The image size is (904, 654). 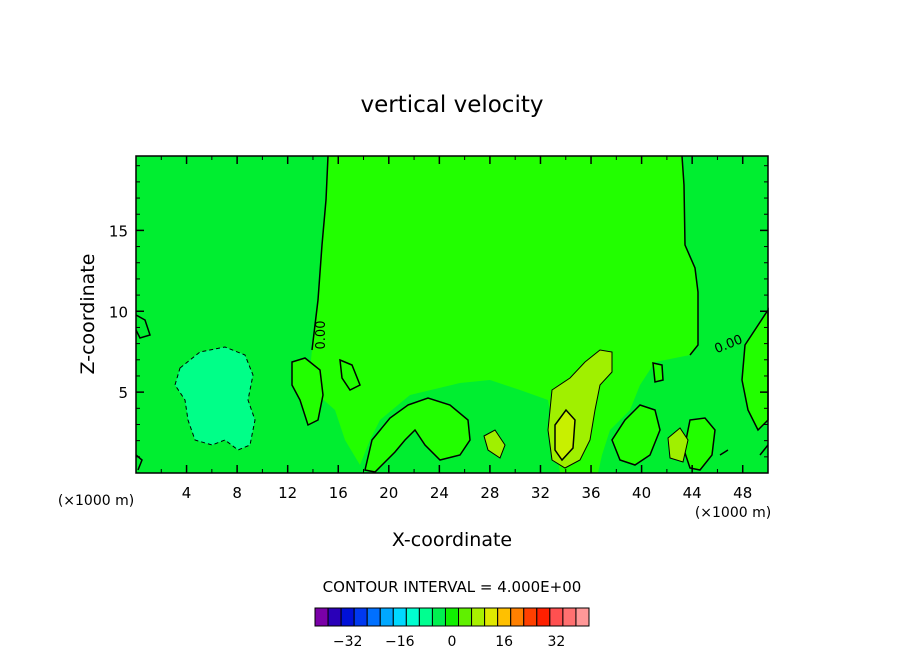 What do you see at coordinates (505, 255) in the screenshot?
I see `zero-contour-main` at bounding box center [505, 255].